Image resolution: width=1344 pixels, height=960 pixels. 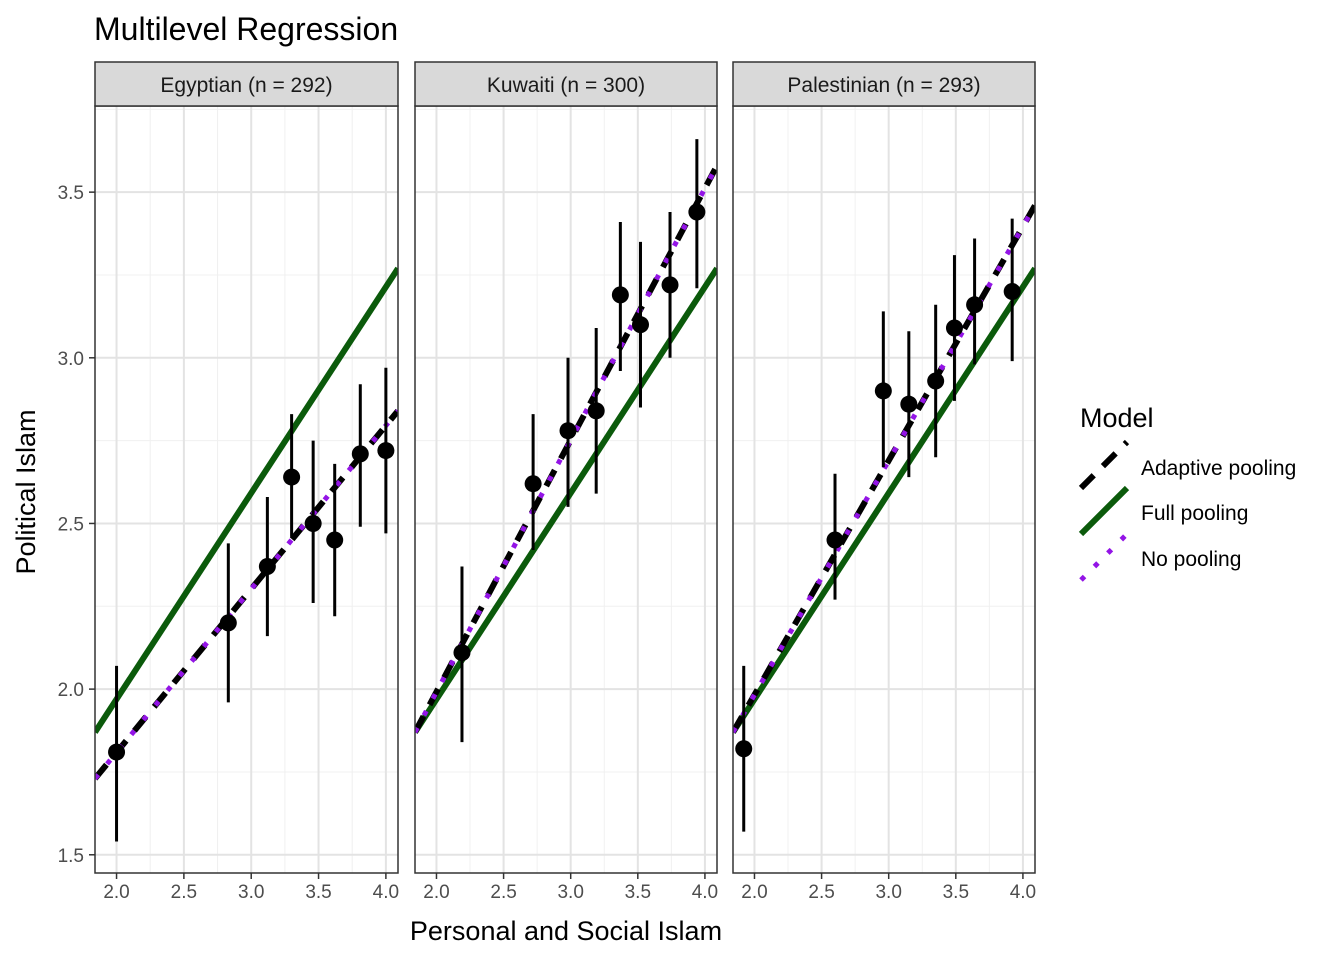 I want to click on facet-label: Kuwaiti (n = 300), so click(x=566, y=85).